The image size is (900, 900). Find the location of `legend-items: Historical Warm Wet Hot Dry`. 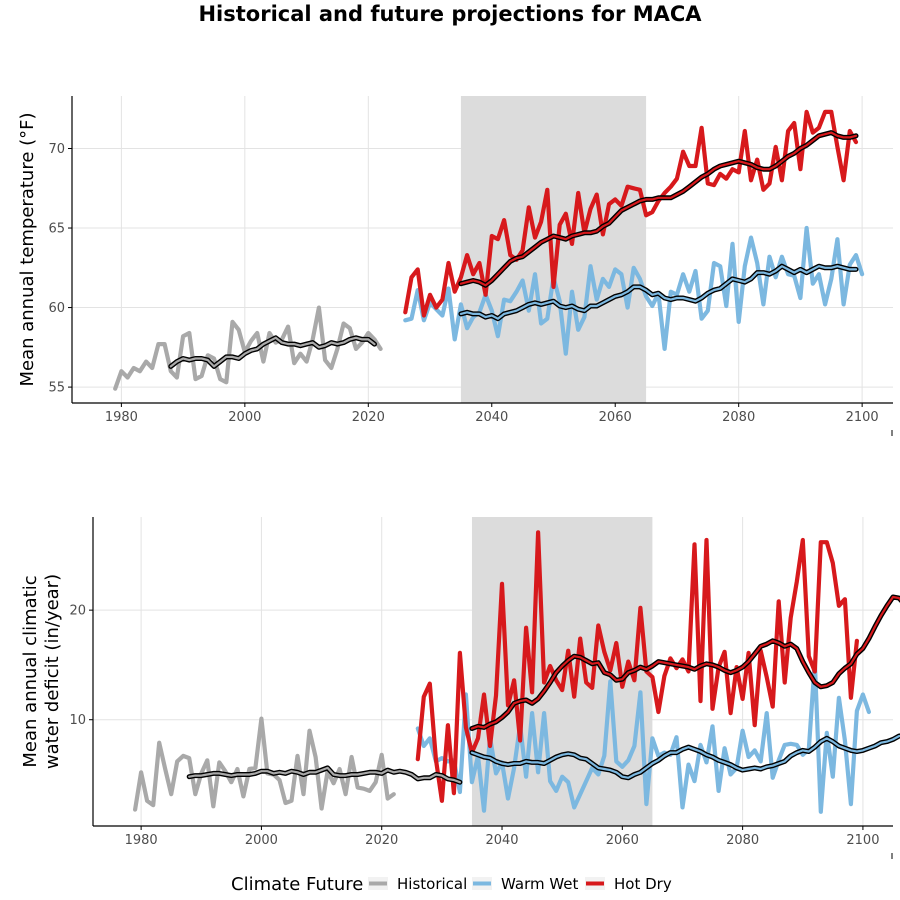

legend-items: Historical Warm Wet Hot Dry is located at coordinates (520, 884).